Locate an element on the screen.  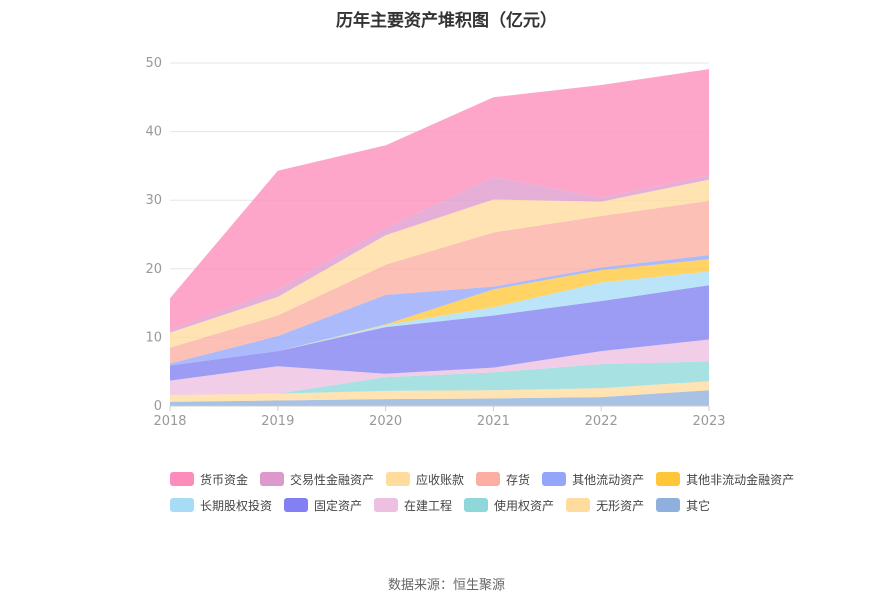
legend-item: 使用权资产 is located at coordinates (509, 505).